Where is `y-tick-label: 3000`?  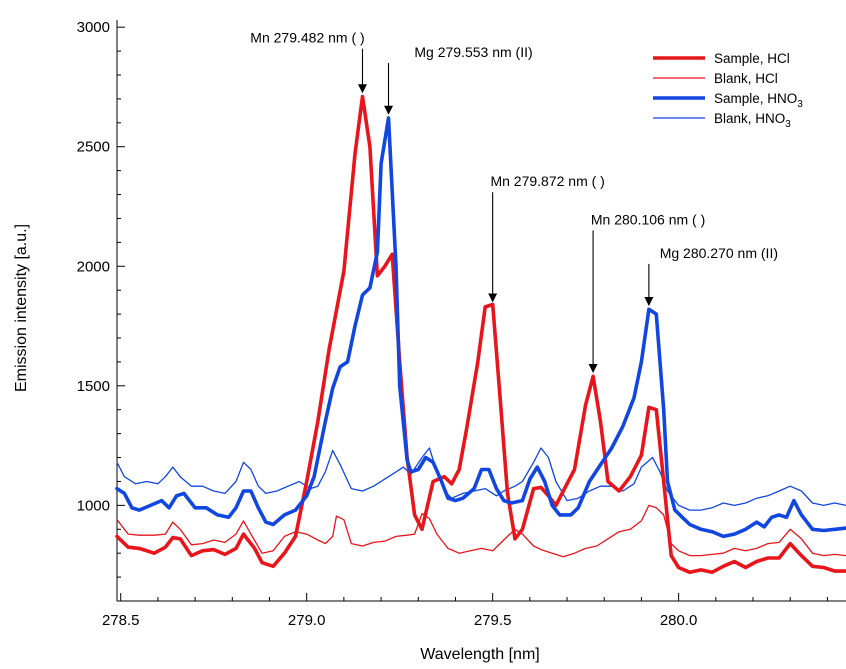
y-tick-label: 3000 is located at coordinates (93, 27).